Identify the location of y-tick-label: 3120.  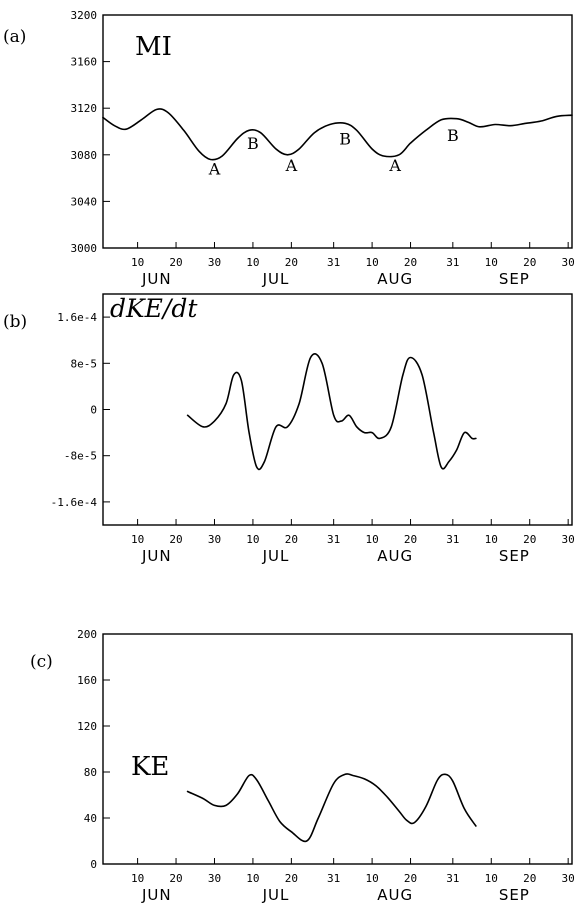
(84, 108).